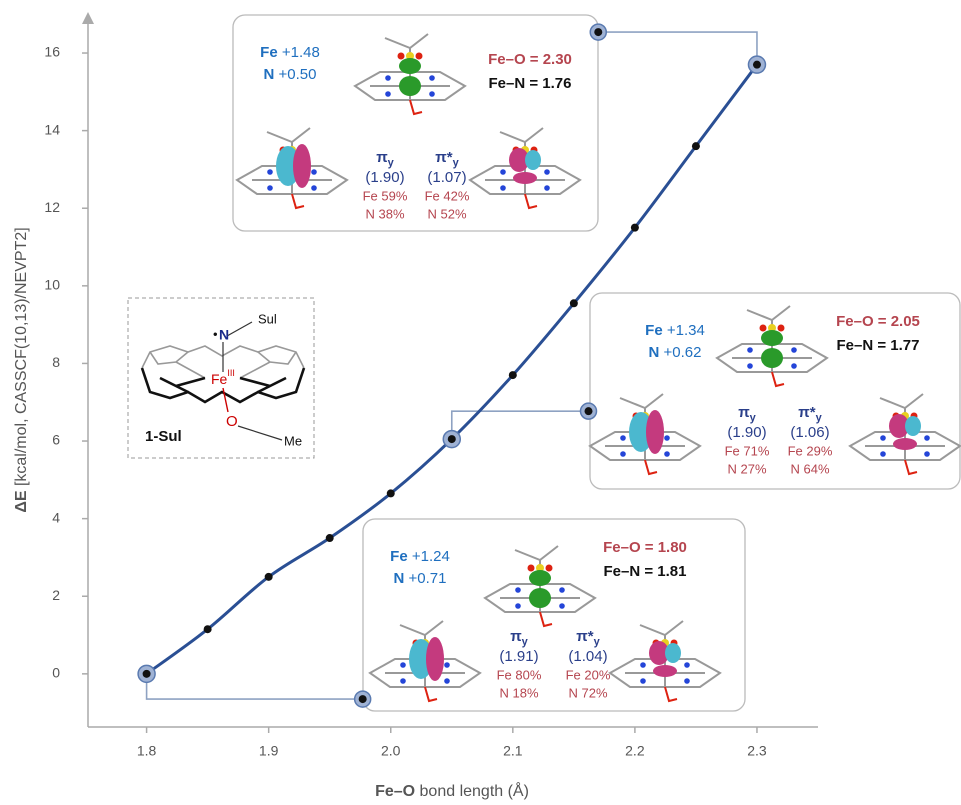 The width and height of the screenshot is (961, 805). What do you see at coordinates (878, 321) in the screenshot?
I see `fe-o-distance: Fe–O = 2.05` at bounding box center [878, 321].